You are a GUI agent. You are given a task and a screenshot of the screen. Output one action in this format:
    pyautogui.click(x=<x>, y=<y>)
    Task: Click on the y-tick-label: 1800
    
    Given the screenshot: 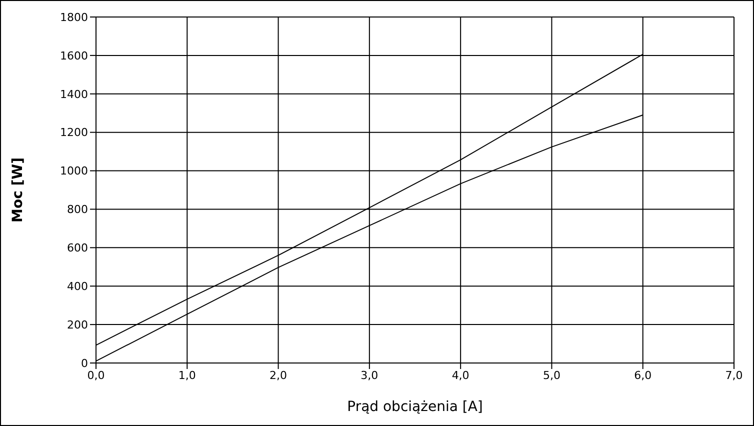 What is the action you would take?
    pyautogui.click(x=74, y=17)
    